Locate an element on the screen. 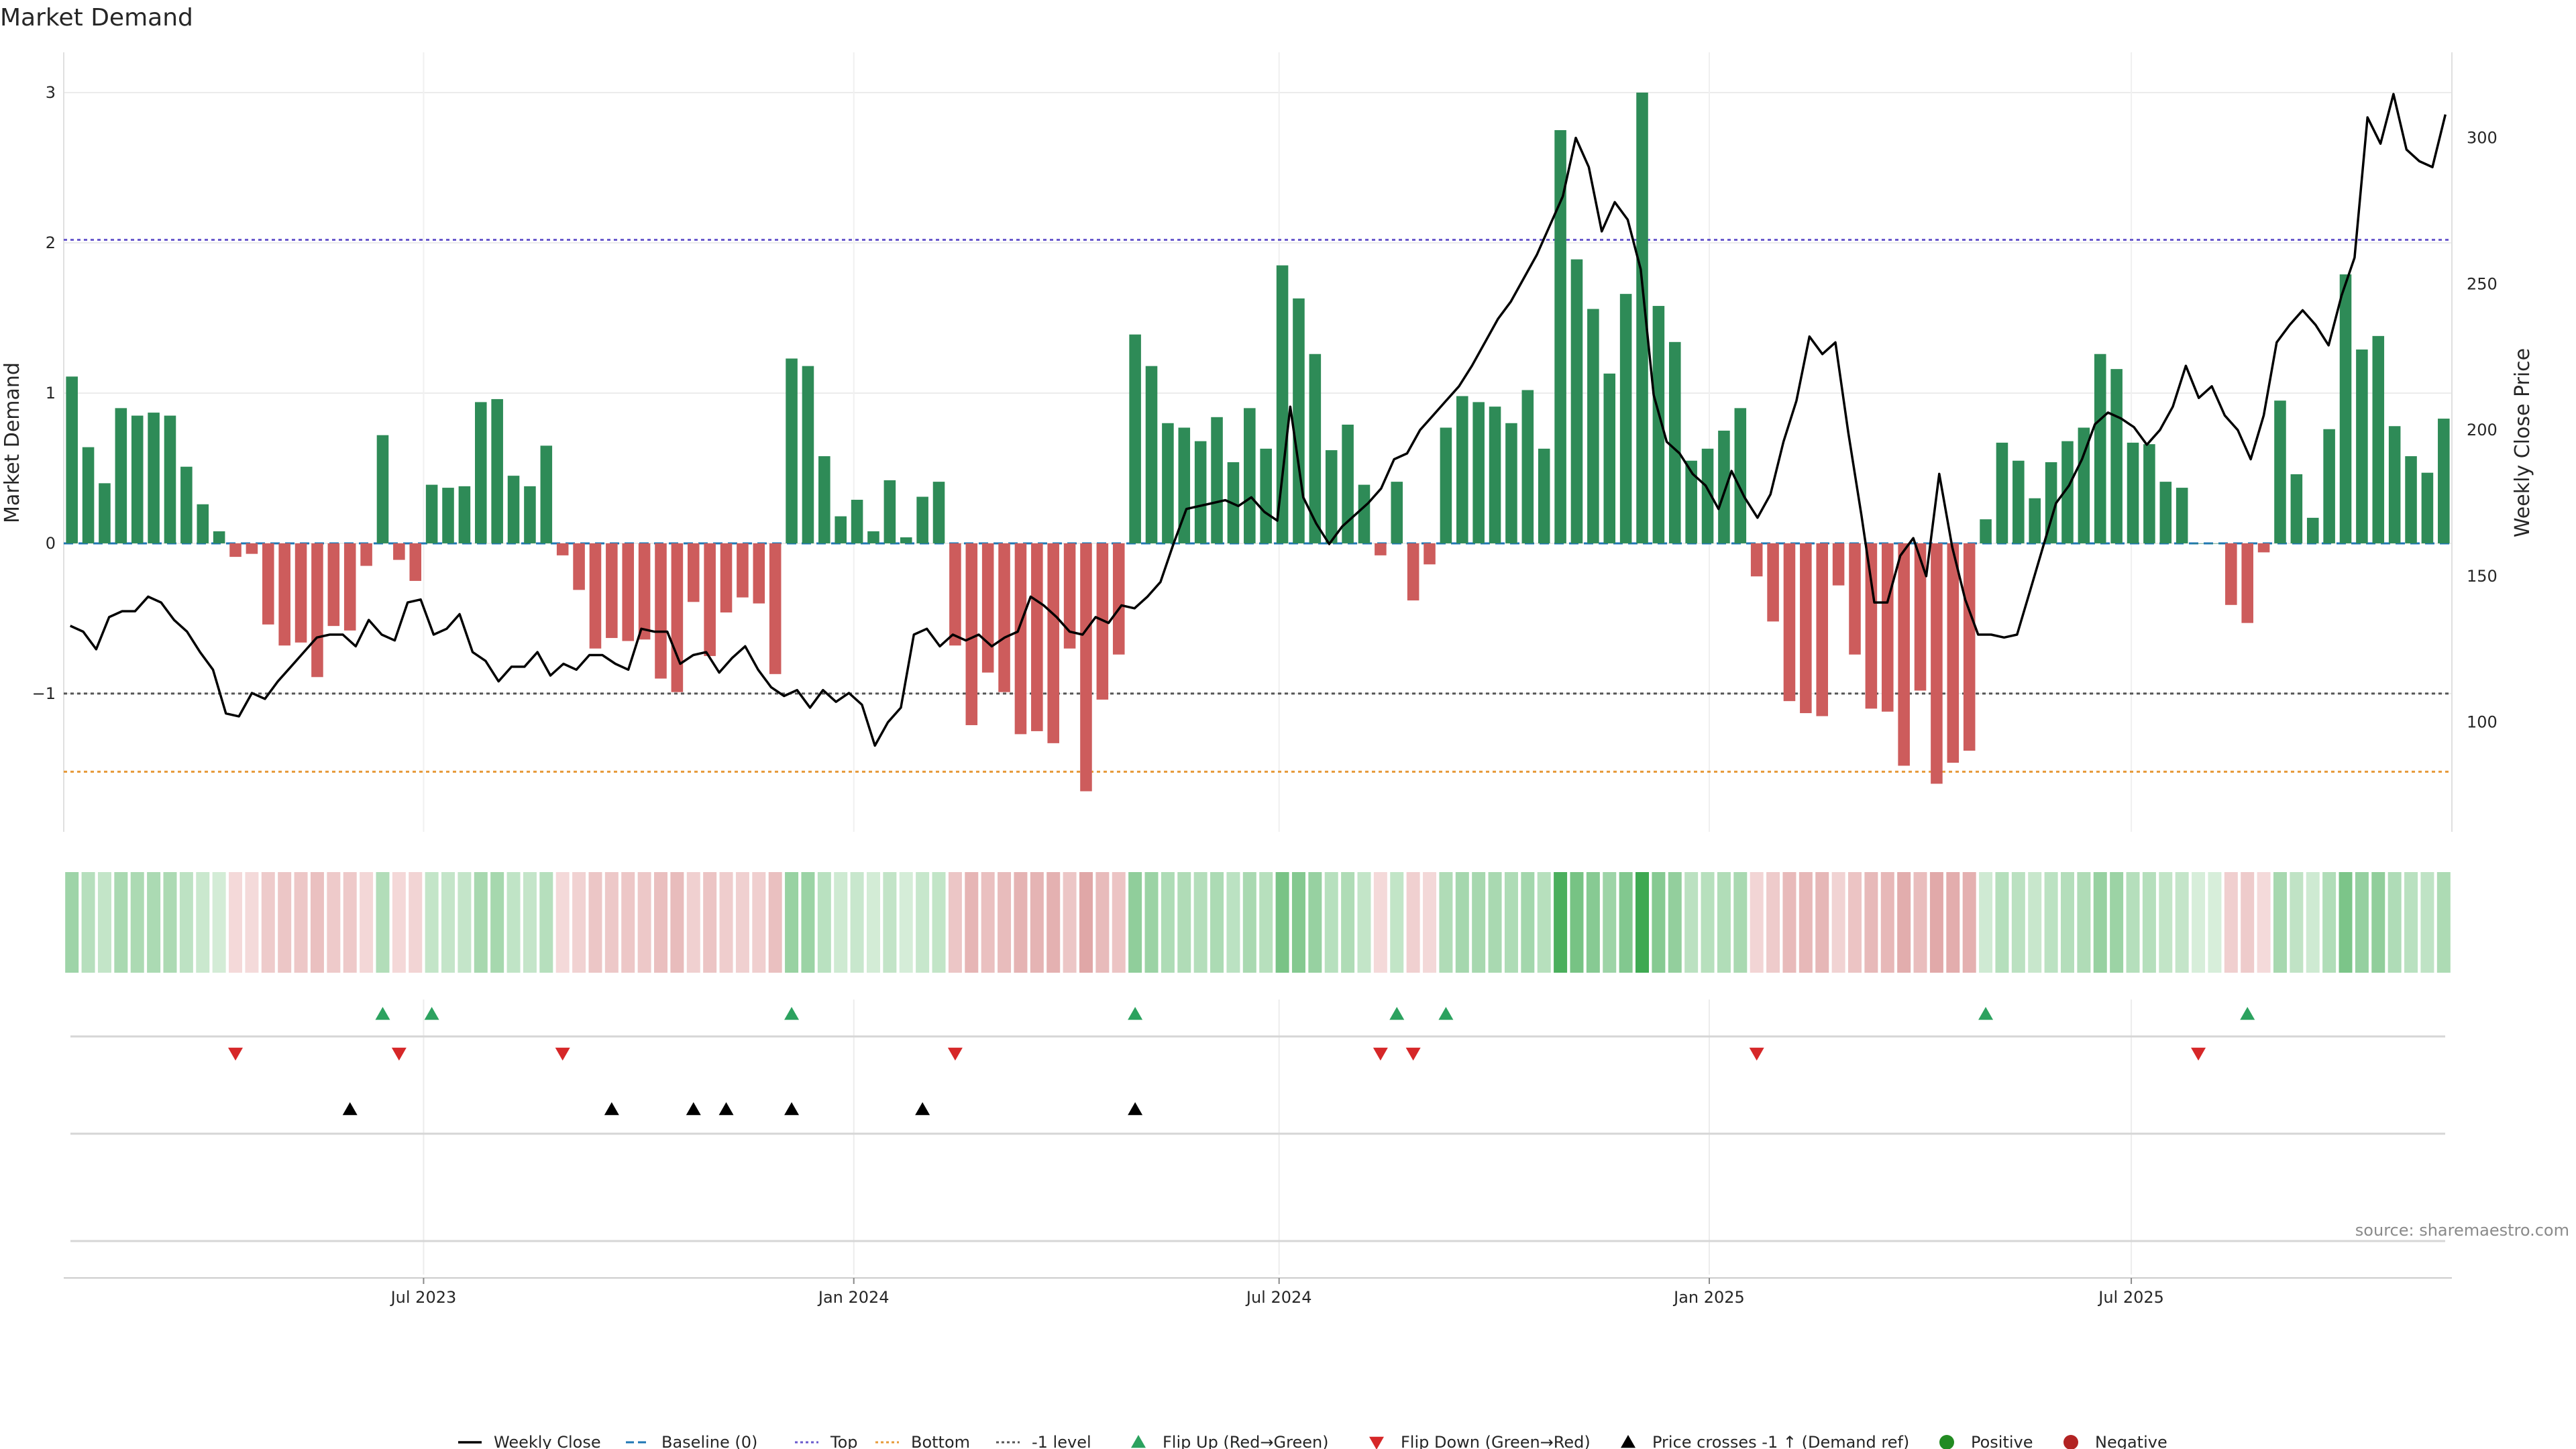  y-tick-label: 1 is located at coordinates (51, 393).